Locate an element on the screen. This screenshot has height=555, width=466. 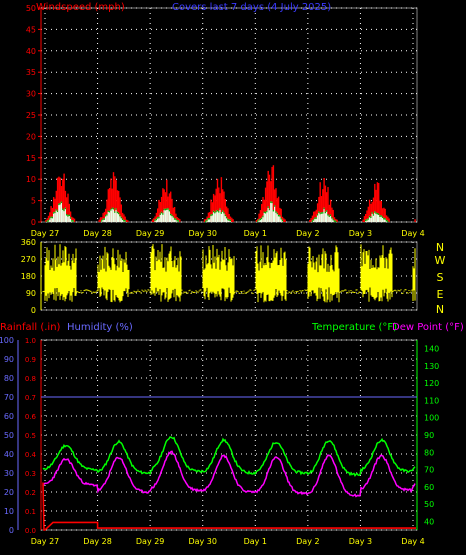
direction-y-tick-label: 270 is located at coordinates (28, 259).